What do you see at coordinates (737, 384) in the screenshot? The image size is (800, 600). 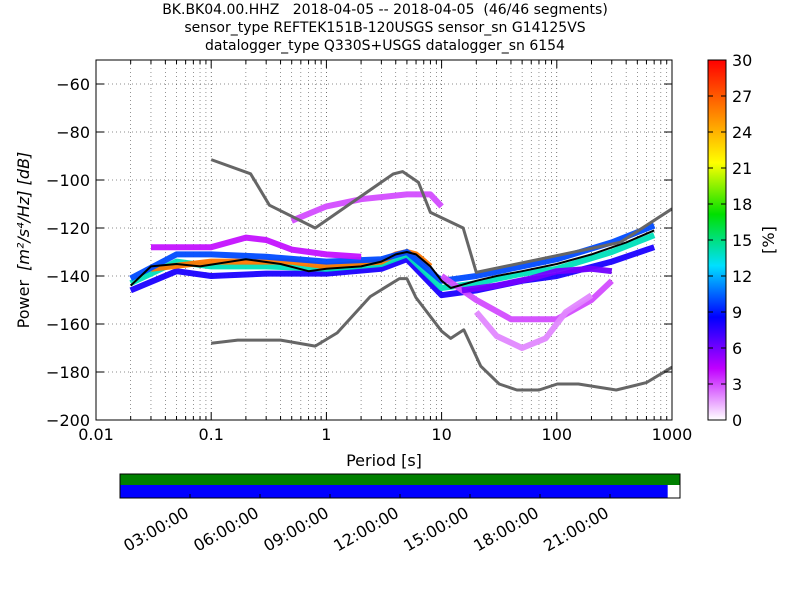 I see `colorbar-tick-label: 3` at bounding box center [737, 384].